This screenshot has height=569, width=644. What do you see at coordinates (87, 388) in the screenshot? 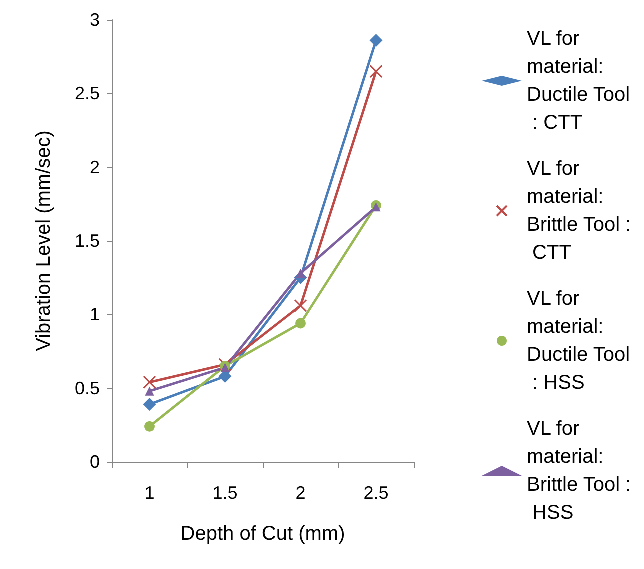
I see `y-tick-label: 0.5` at bounding box center [87, 388].